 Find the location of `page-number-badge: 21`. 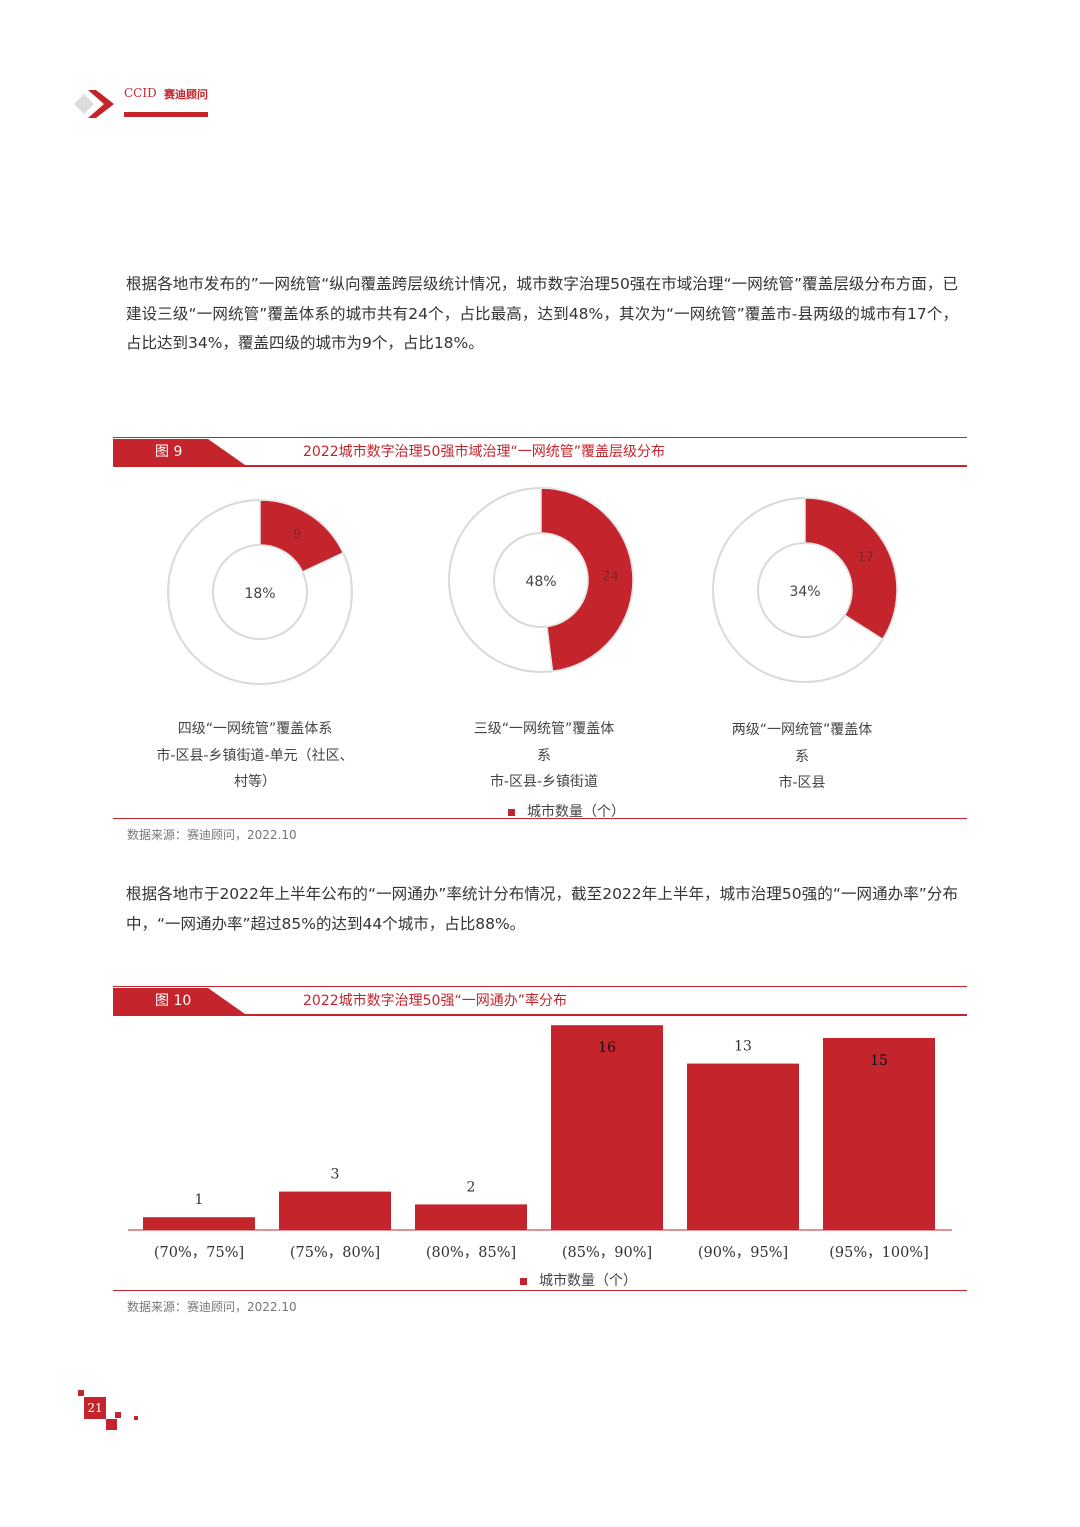

page-number-badge: 21 is located at coordinates (113, 1412).